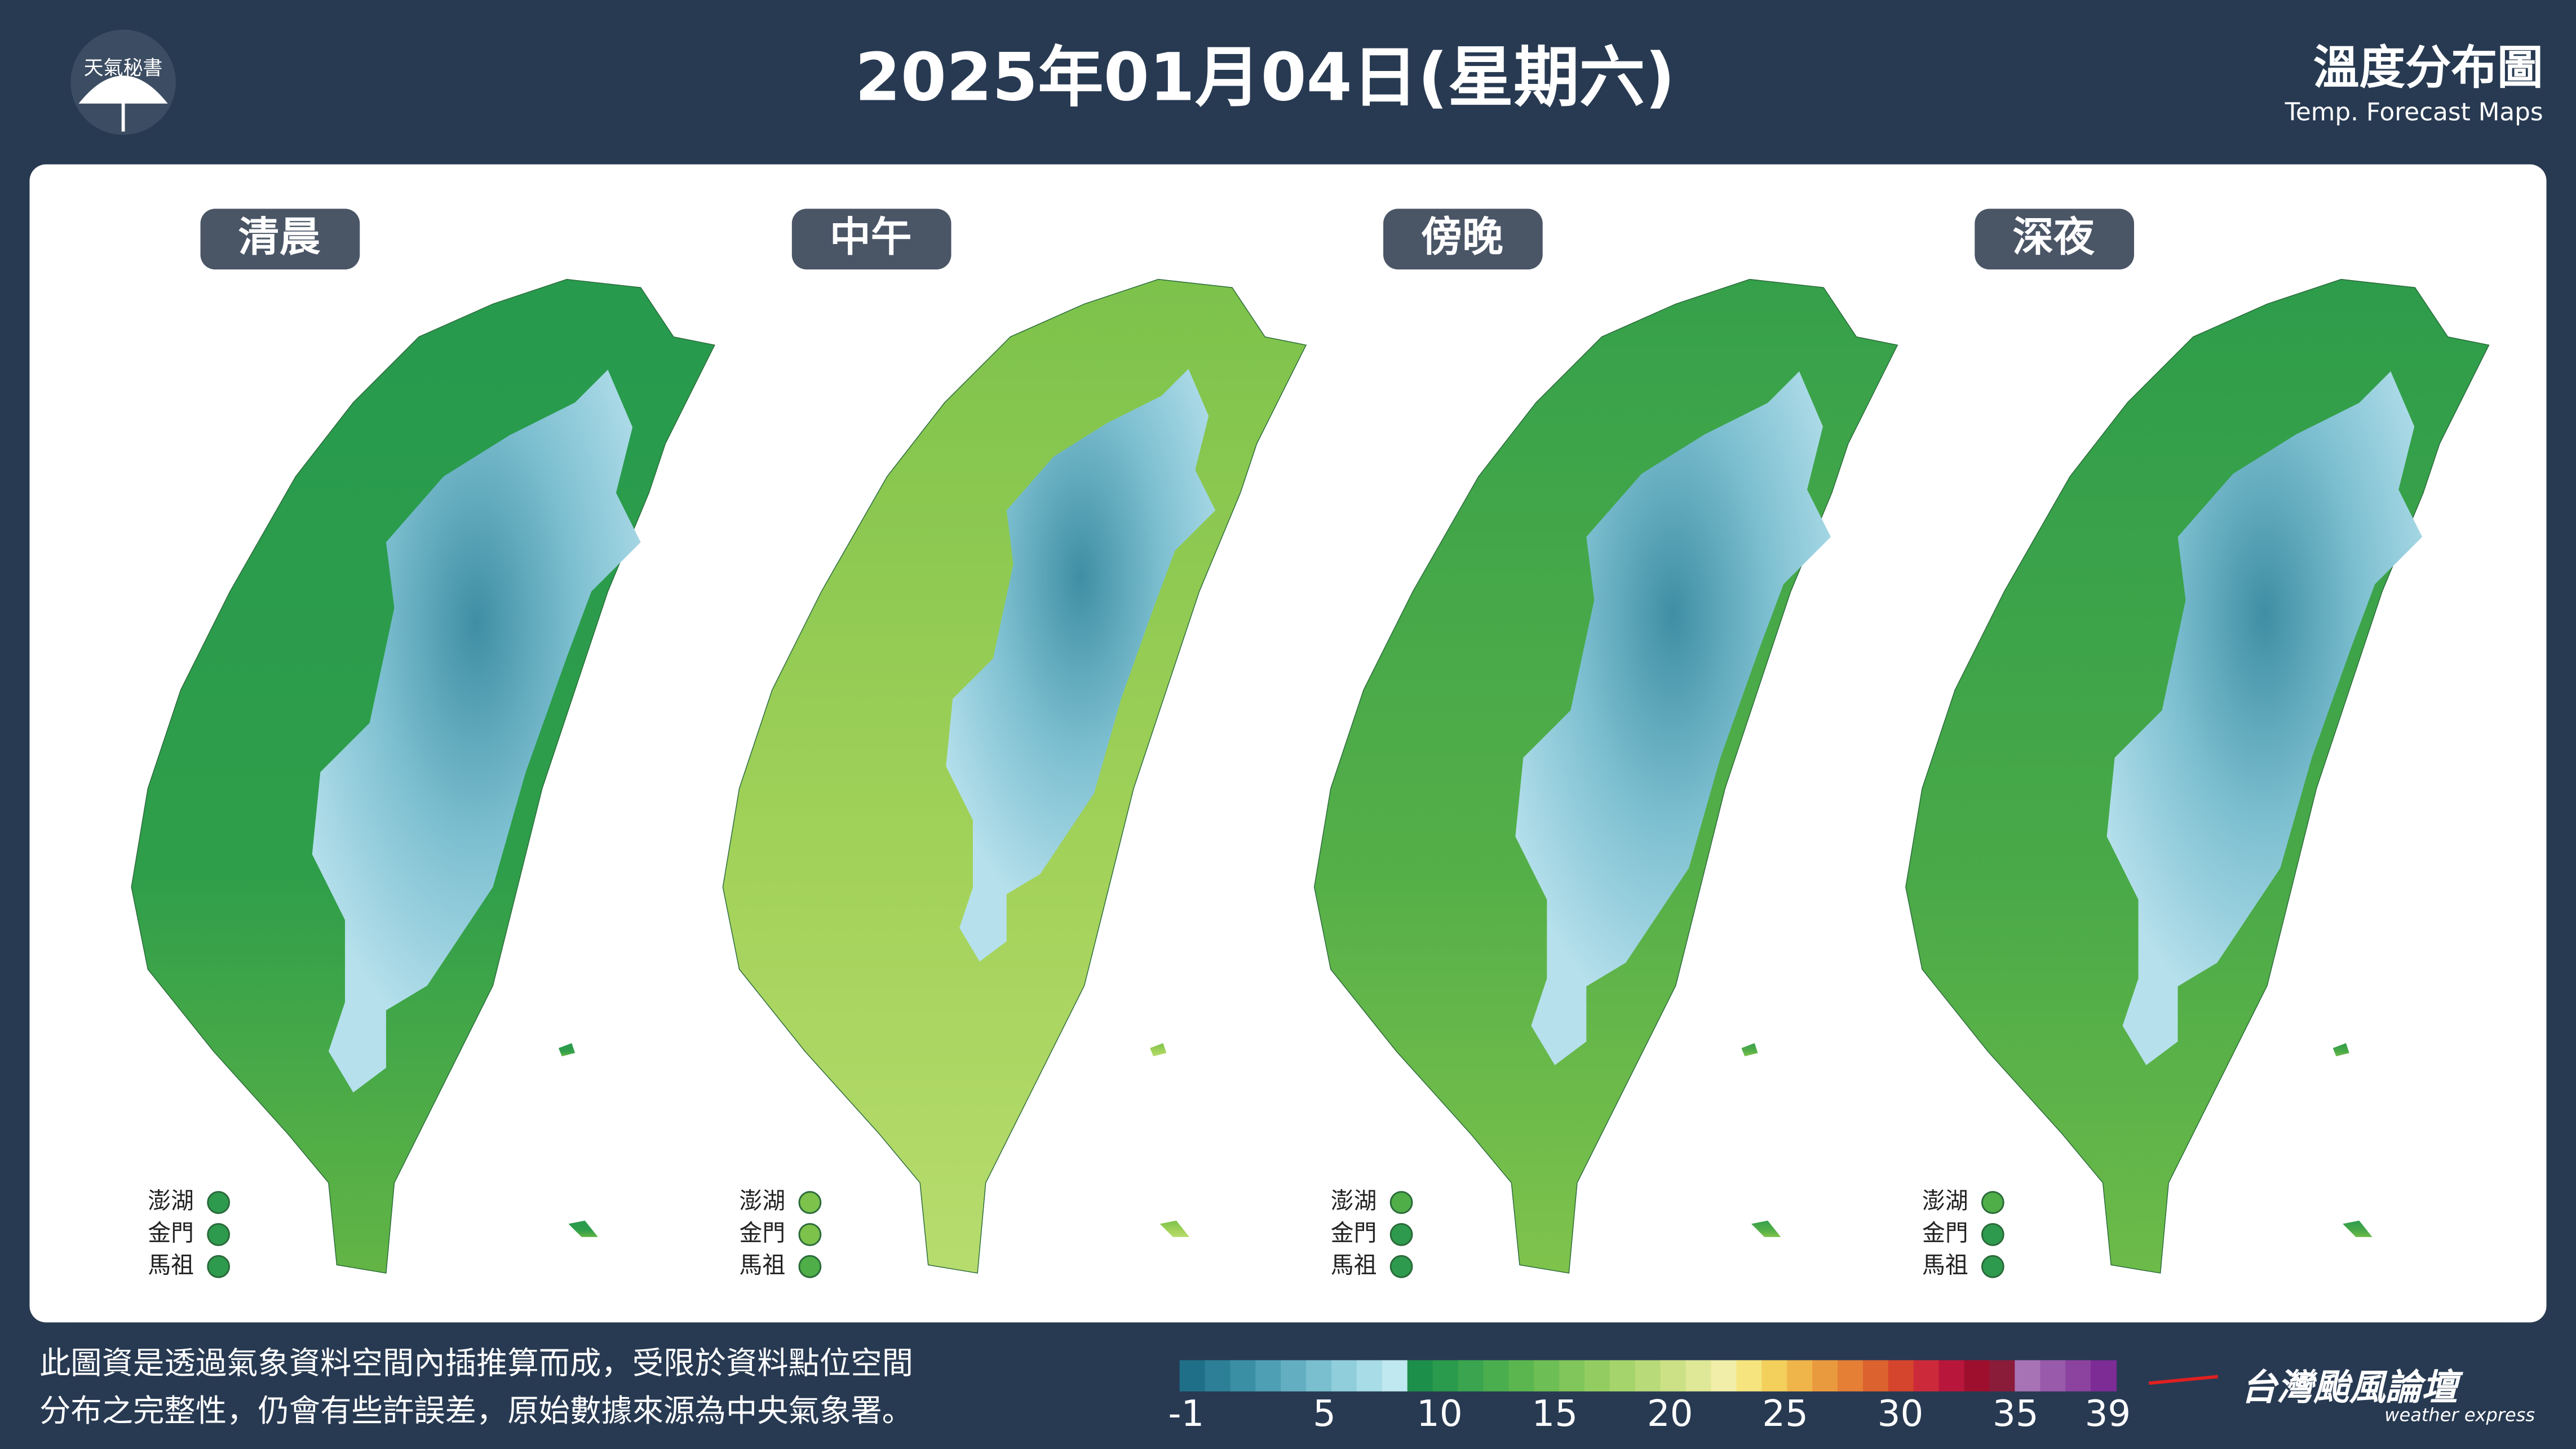 The width and height of the screenshot is (2576, 1449). I want to click on colorbar-tick-label: 15, so click(1555, 1414).